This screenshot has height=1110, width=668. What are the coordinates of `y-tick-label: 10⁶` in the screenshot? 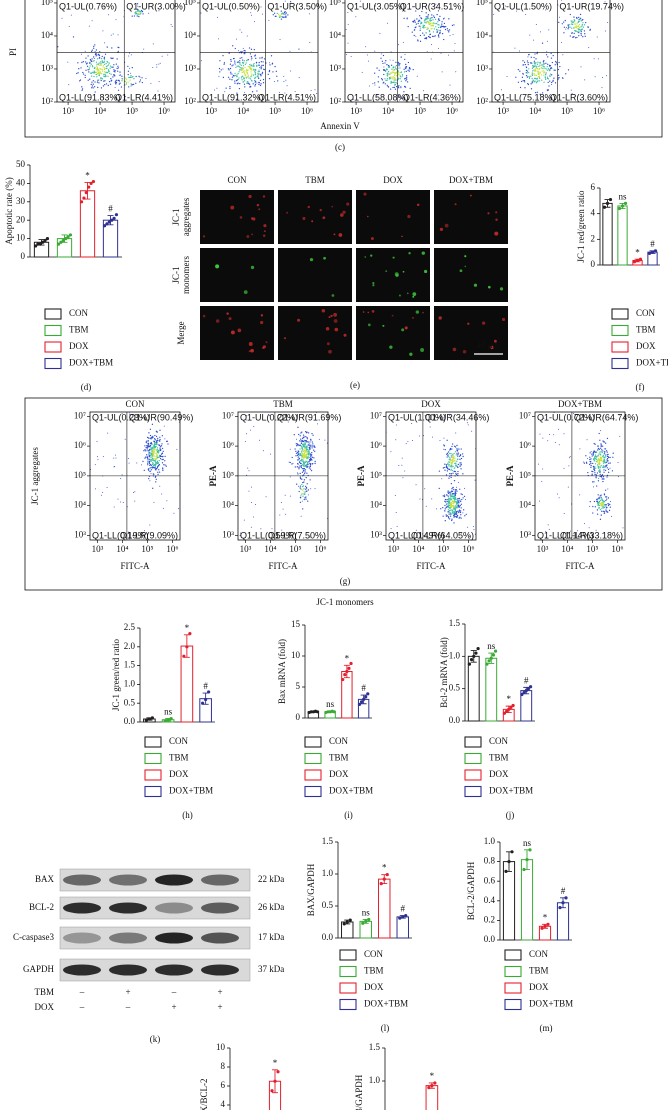 It's located at (228, 445).